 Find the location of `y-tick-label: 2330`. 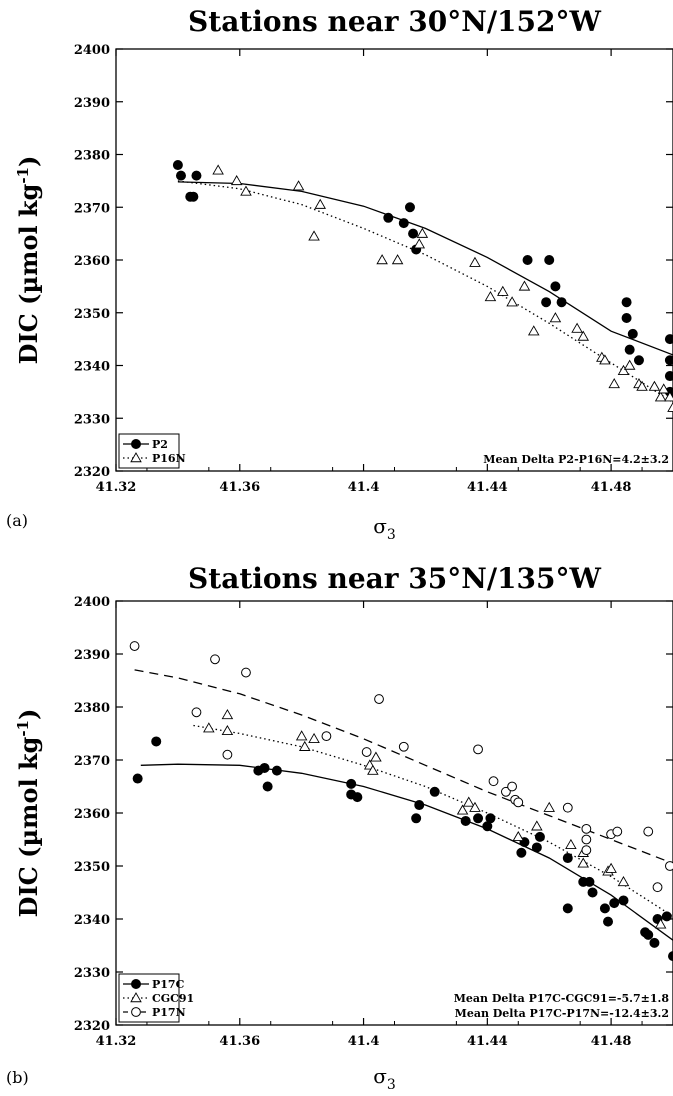

y-tick-label: 2330 is located at coordinates (92, 973).